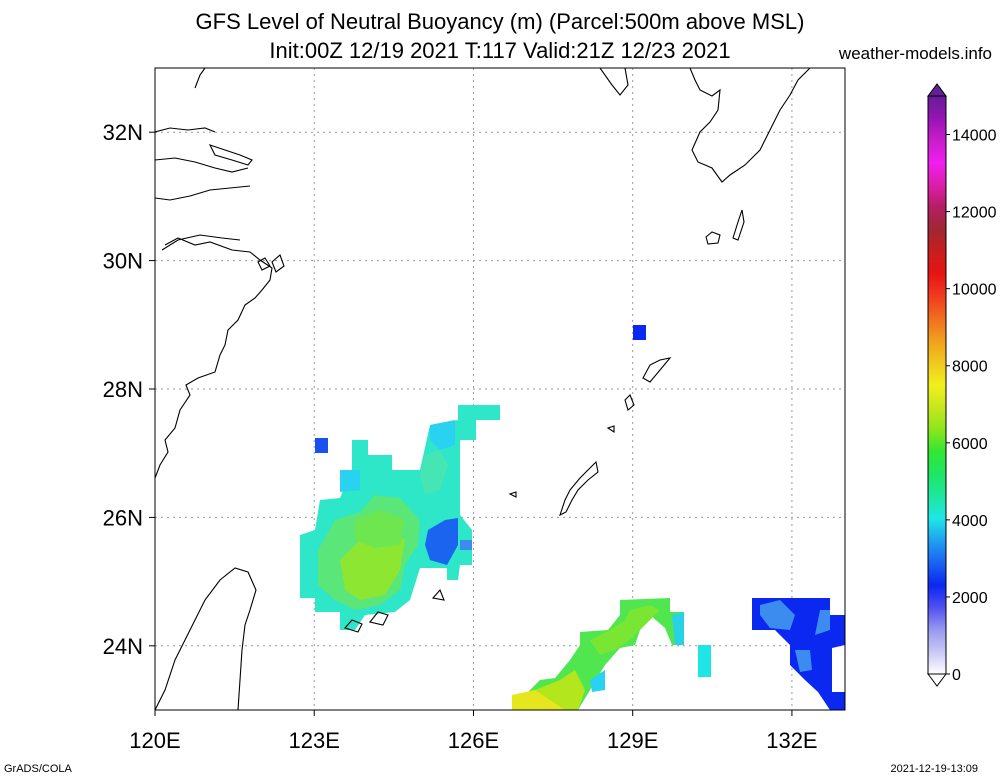  I want to click on x-axis: 120E 123E 126E 129E 132E, so click(473, 731).